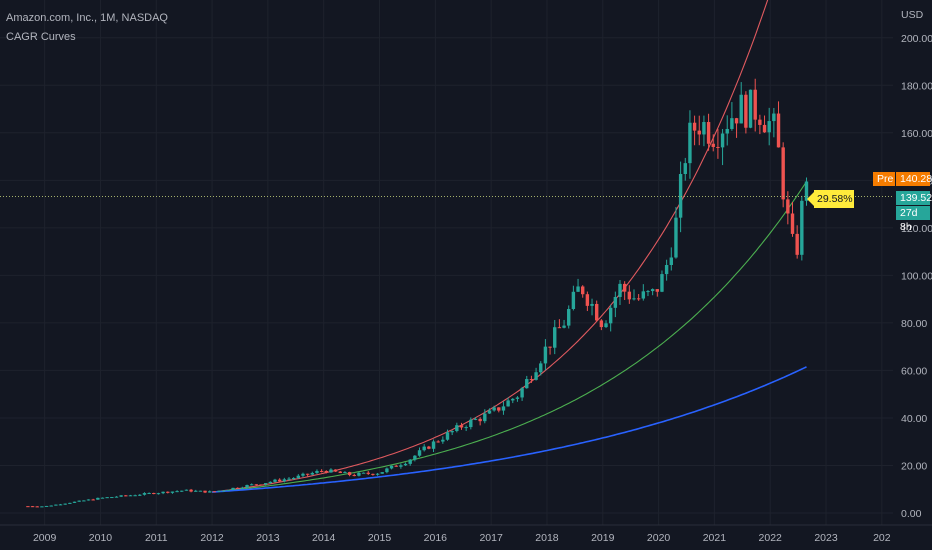 Image resolution: width=932 pixels, height=550 pixels. Describe the element at coordinates (324, 538) in the screenshot. I see `time-tick-label: 2014` at that location.